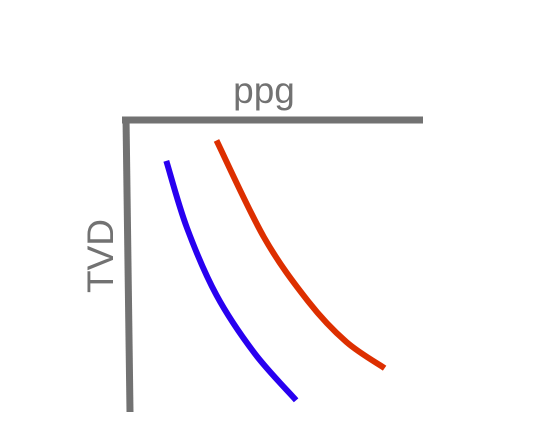  I want to click on x-axis-label: ppg, so click(264, 90).